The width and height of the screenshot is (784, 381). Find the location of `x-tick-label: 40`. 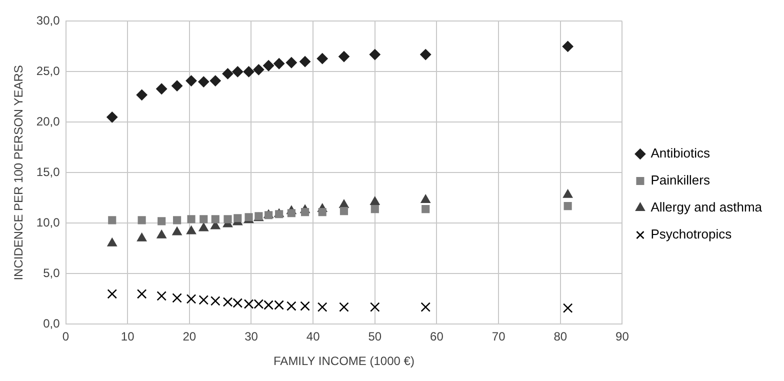

x-tick-label: 40 is located at coordinates (313, 337).